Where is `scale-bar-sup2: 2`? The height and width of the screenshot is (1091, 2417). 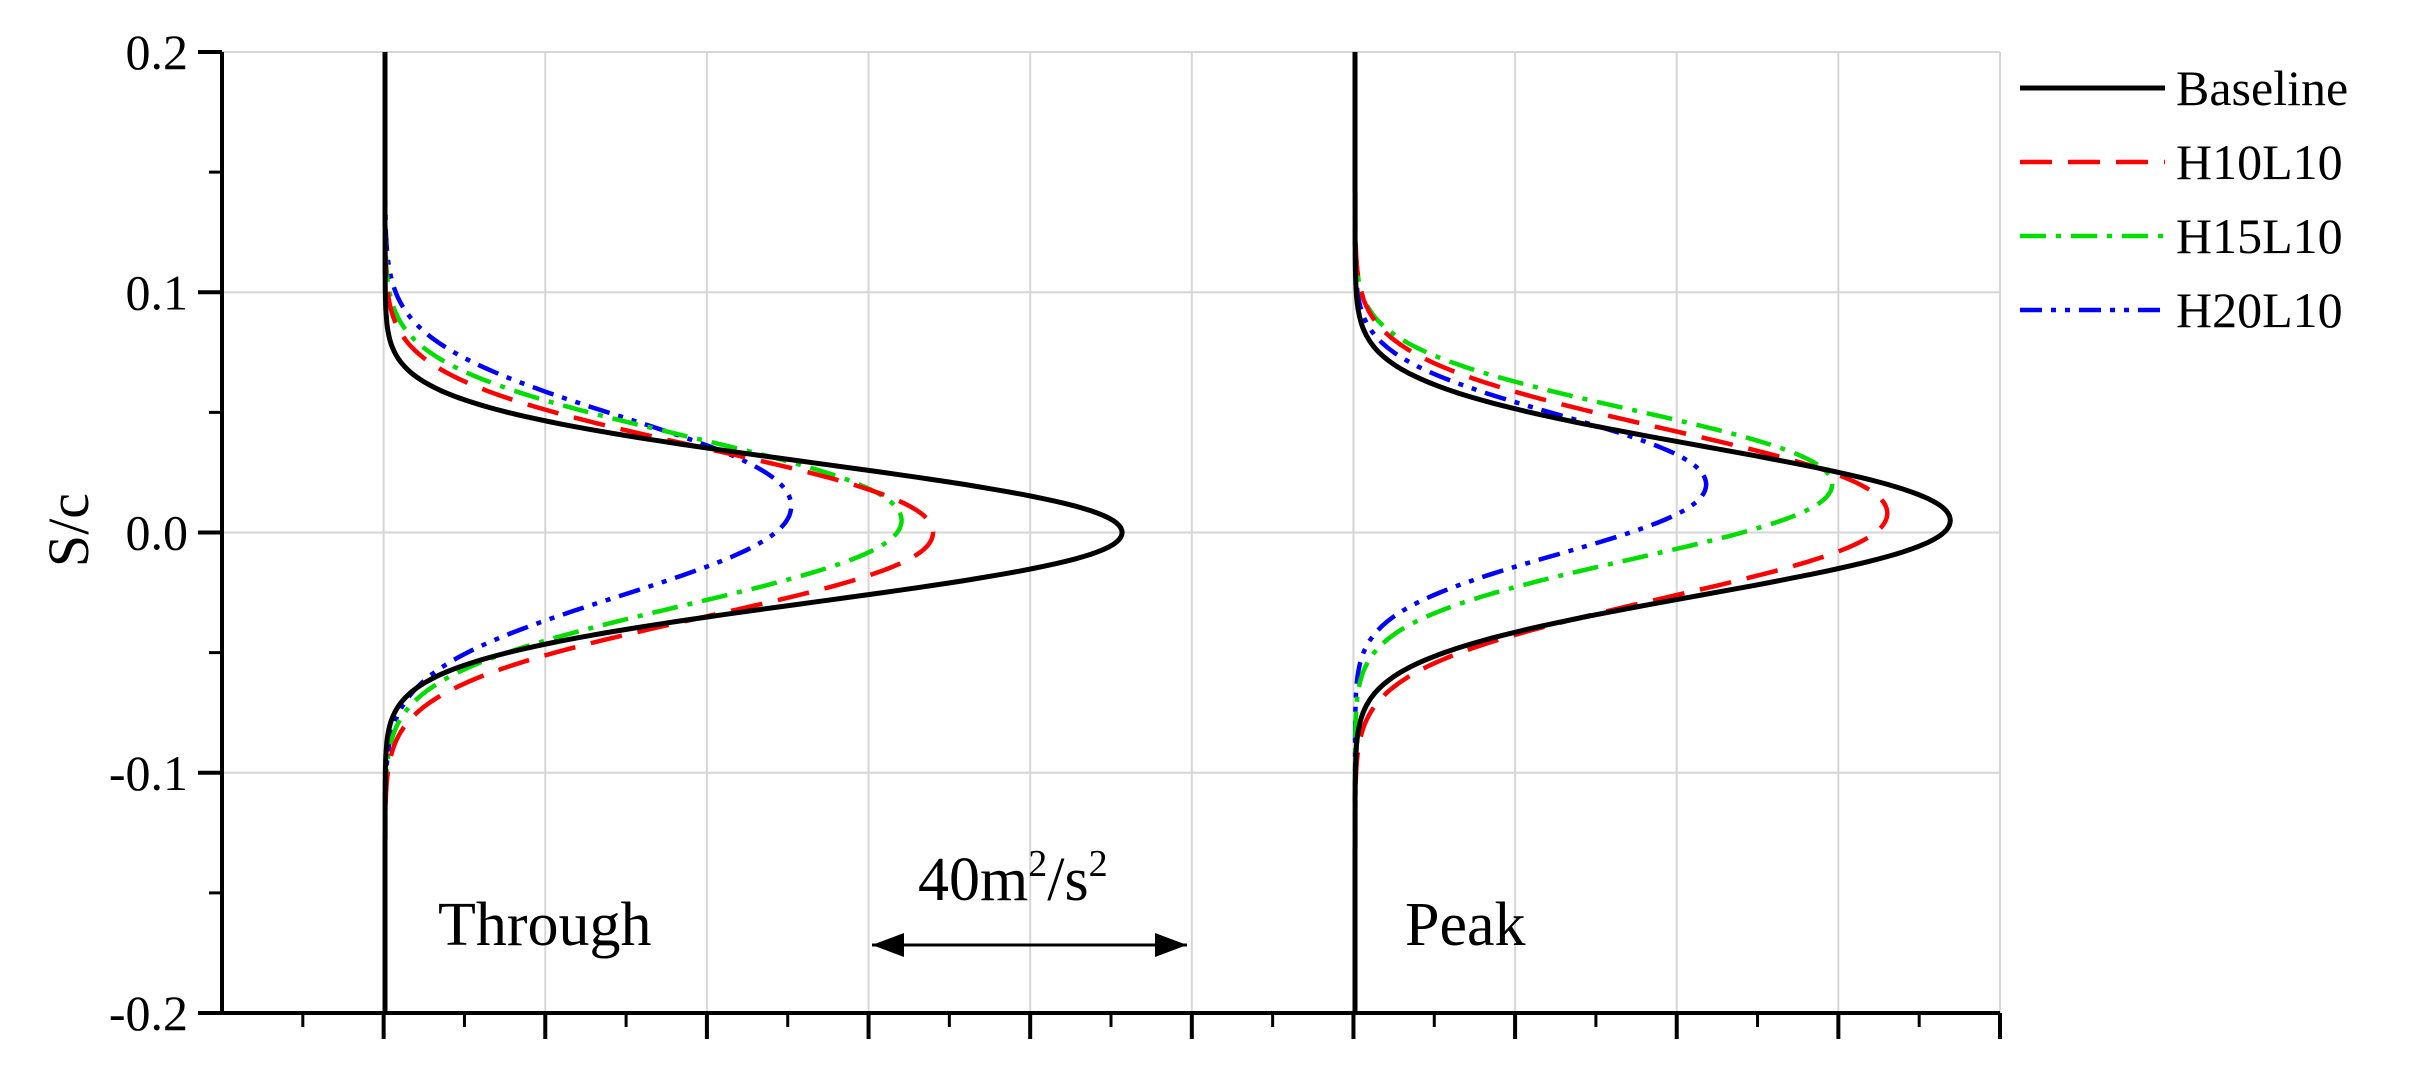 scale-bar-sup2: 2 is located at coordinates (1098, 864).